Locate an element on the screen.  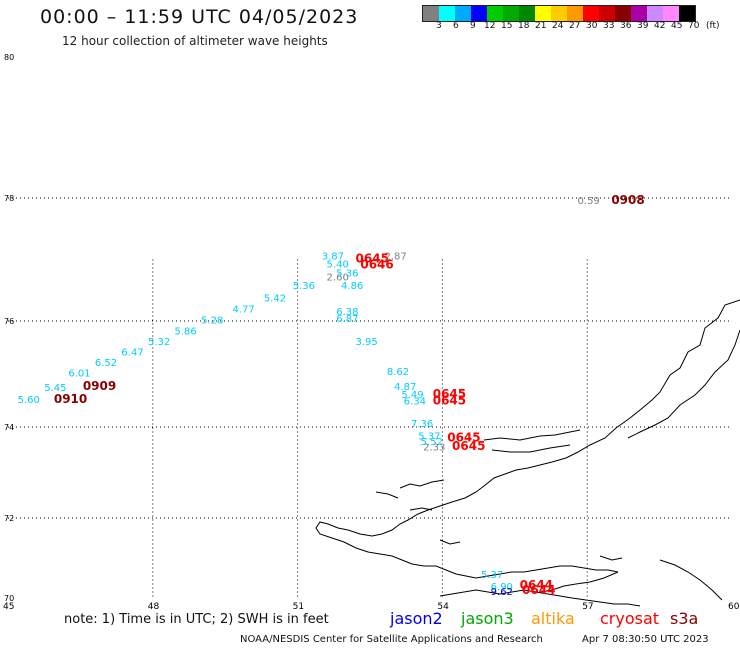
wave-height-value: 2.60 is located at coordinates (338, 277).